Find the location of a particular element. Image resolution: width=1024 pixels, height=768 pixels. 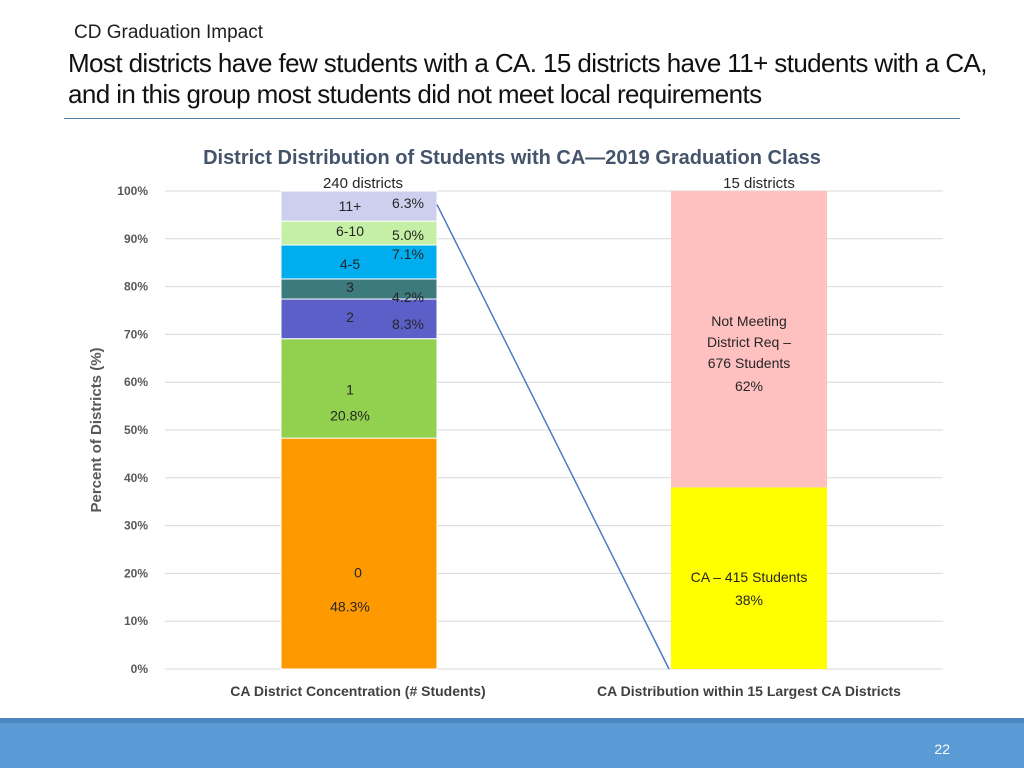

segment-name-label: 2 is located at coordinates (350, 317).